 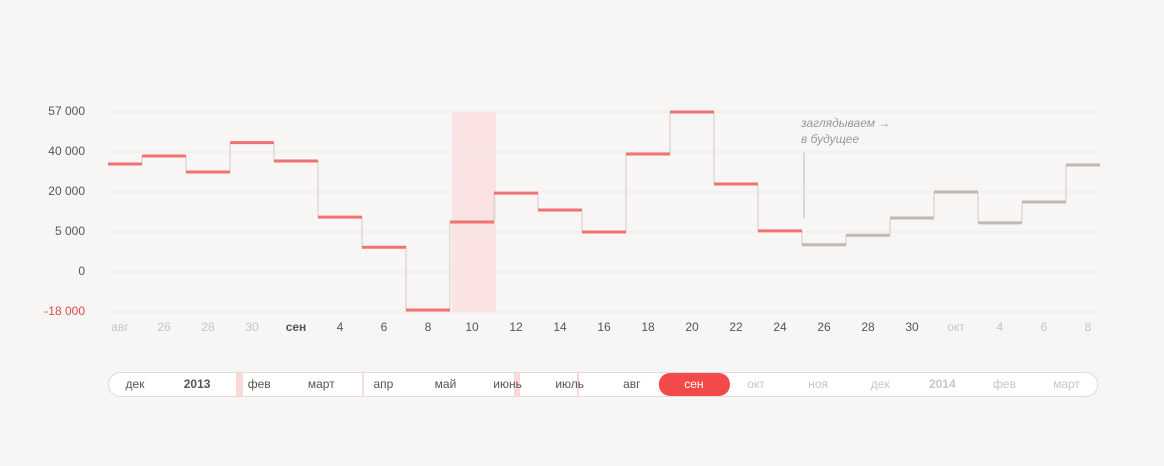 I want to click on timeline-item: сен, so click(x=693, y=384).